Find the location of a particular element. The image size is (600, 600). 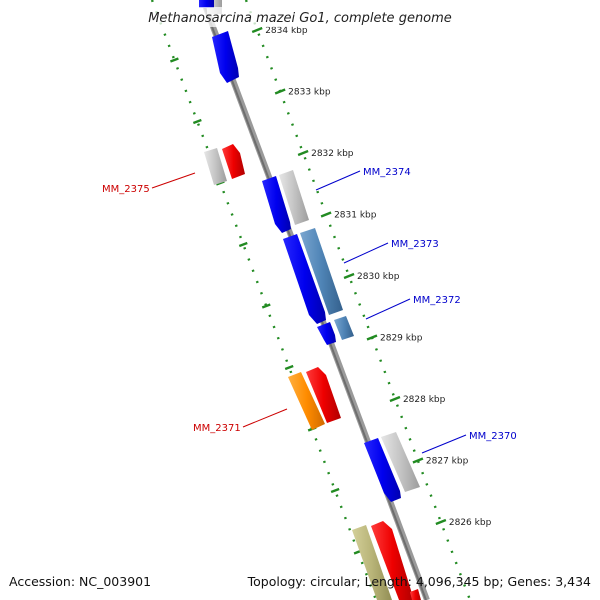

ruler-tick-label: 2832 kbp is located at coordinates (332, 154).